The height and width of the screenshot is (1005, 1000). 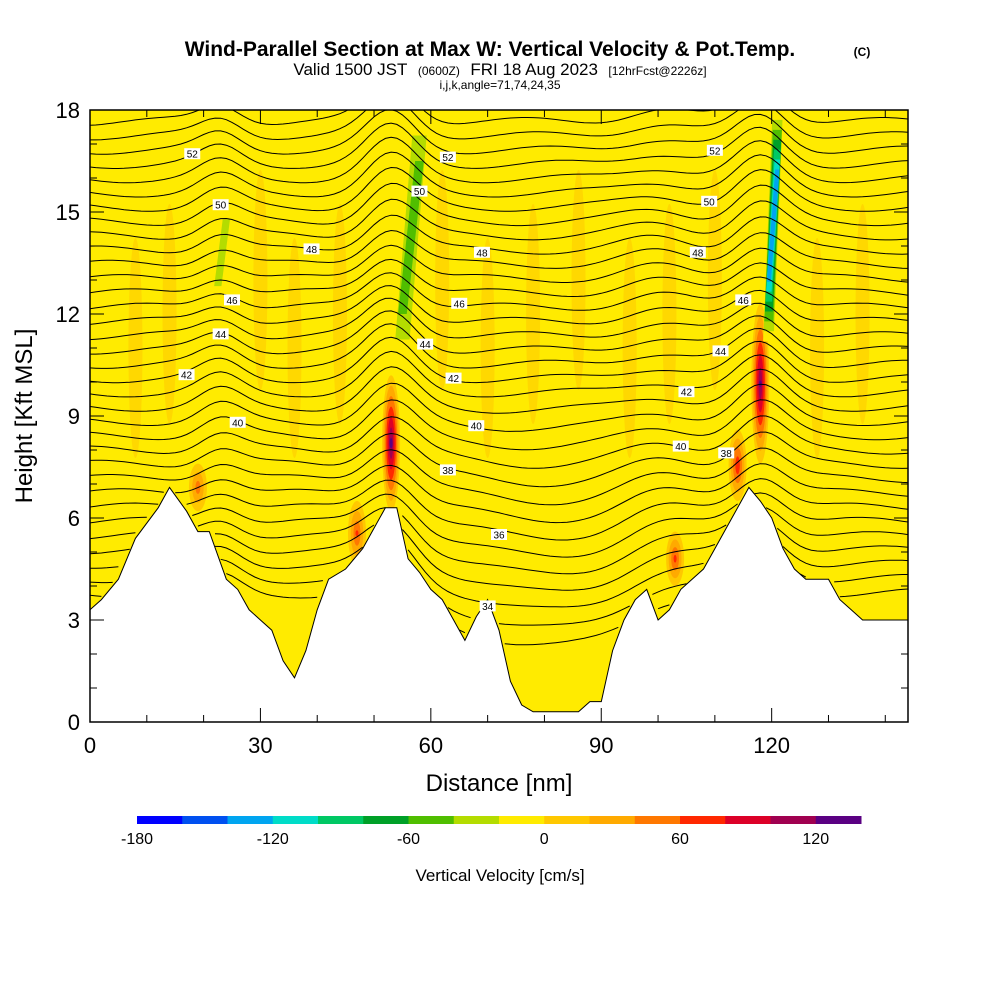 I want to click on y-tick-label: 15, so click(x=68, y=212).